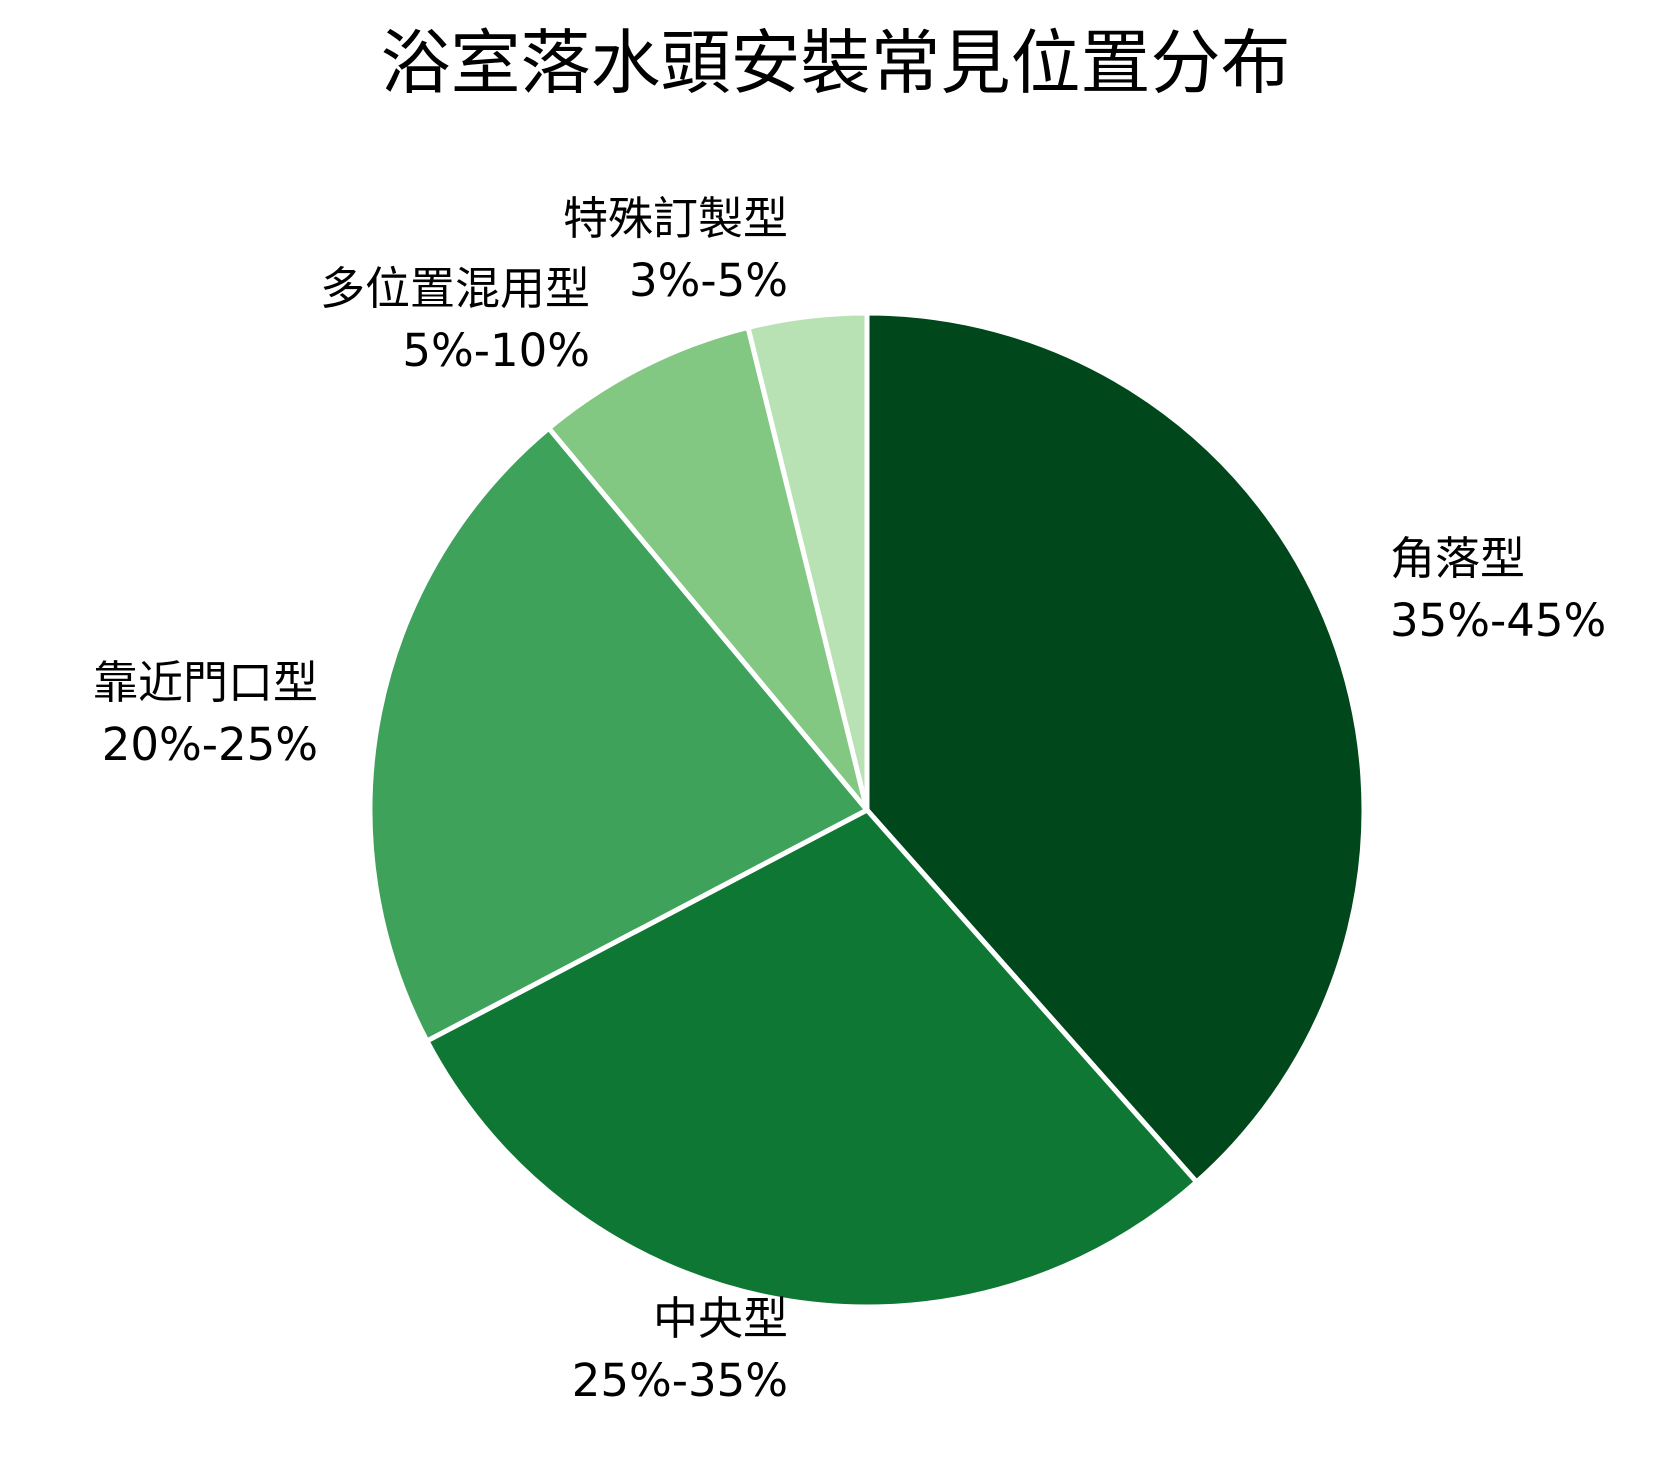 This screenshot has height=1468, width=1671. I want to click on slice-label-2: 靠近門口型 20%-25%, so click(205, 714).